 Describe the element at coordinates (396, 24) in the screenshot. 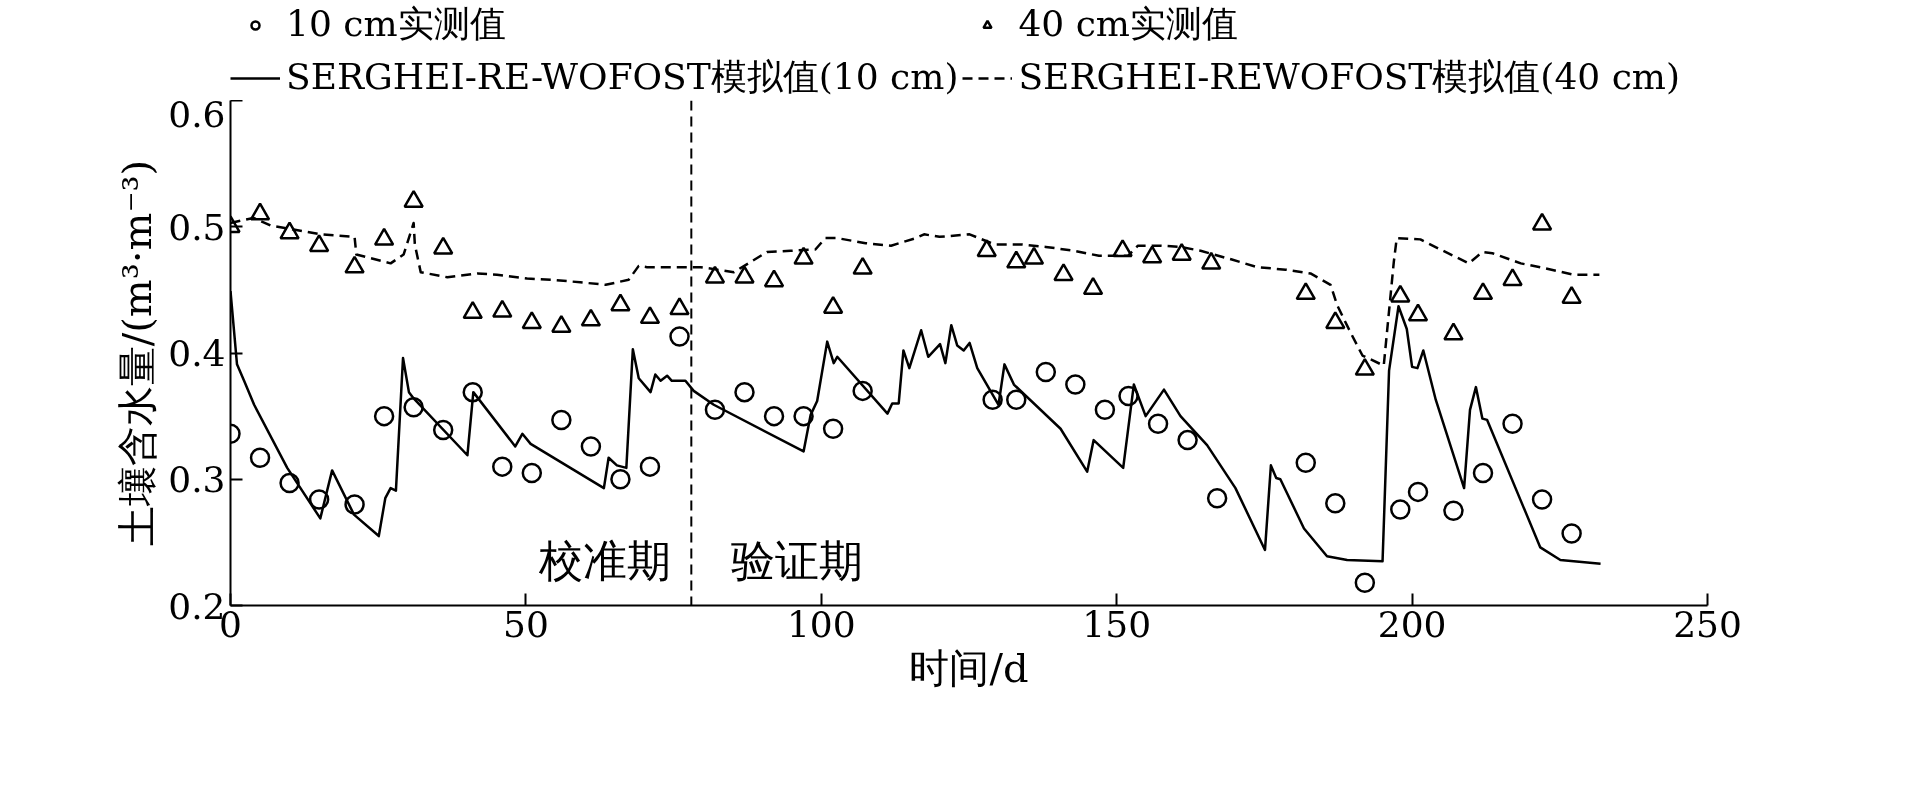

I see `legend-label: 10 cm实测值` at that location.